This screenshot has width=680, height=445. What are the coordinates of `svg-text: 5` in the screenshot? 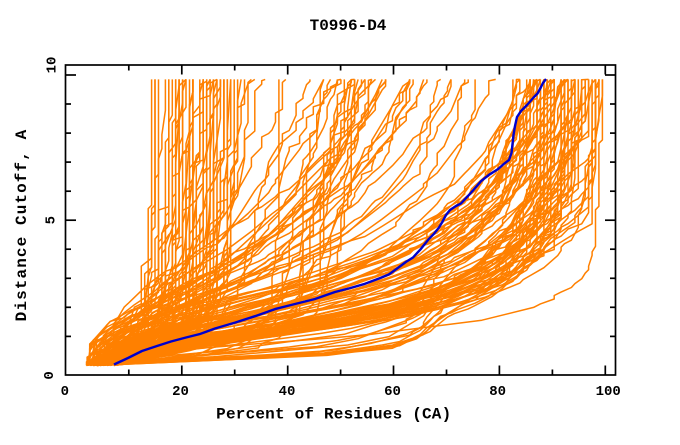 It's located at (51, 220).